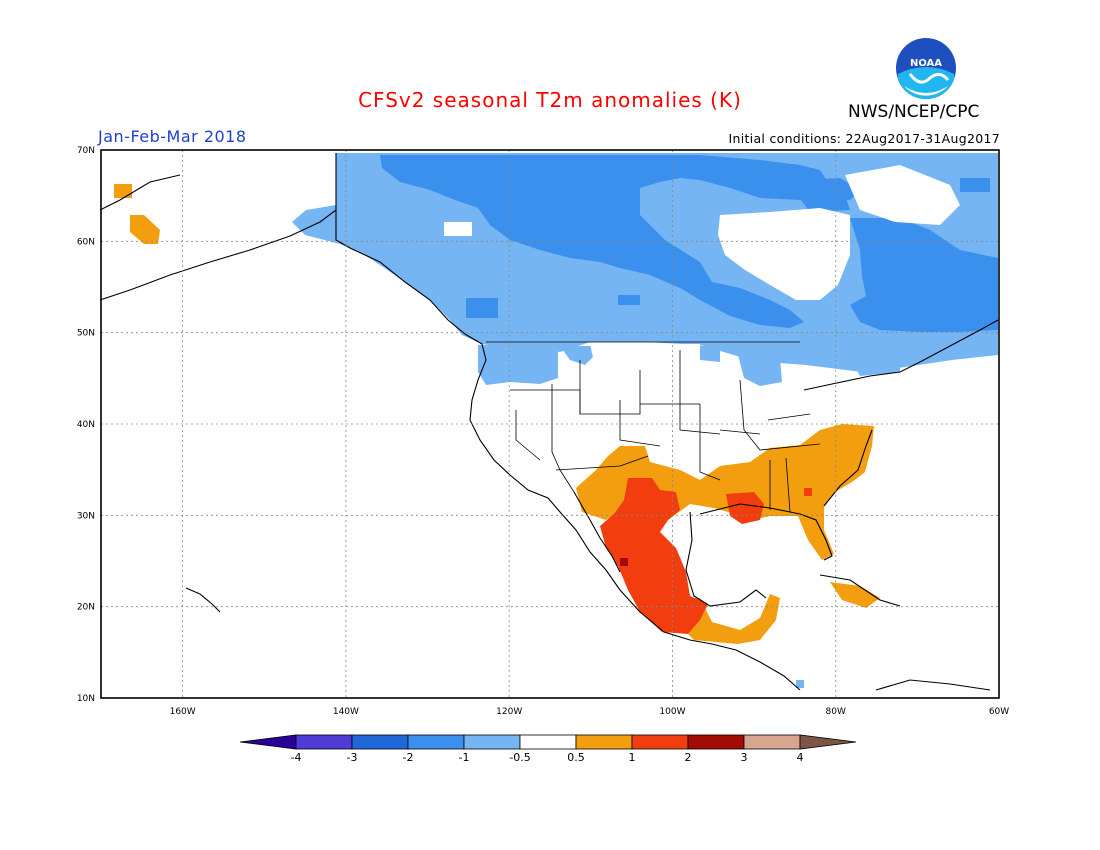 This screenshot has width=1100, height=850. I want to click on color-bar-label: -4, so click(296, 757).